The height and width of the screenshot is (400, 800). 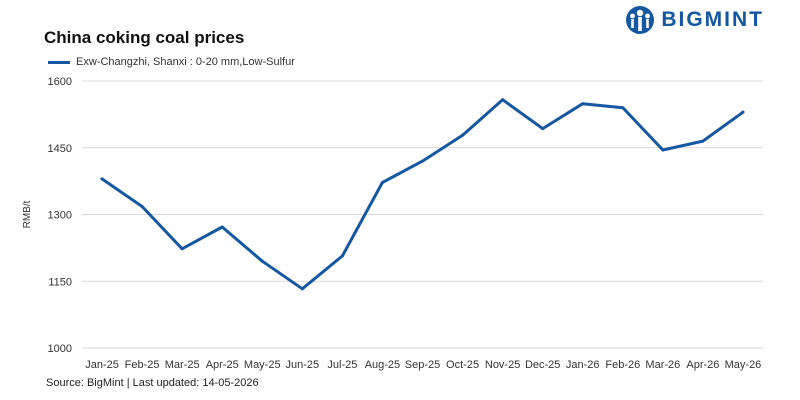 I want to click on x-tick-label: Nov-25, so click(x=502, y=365).